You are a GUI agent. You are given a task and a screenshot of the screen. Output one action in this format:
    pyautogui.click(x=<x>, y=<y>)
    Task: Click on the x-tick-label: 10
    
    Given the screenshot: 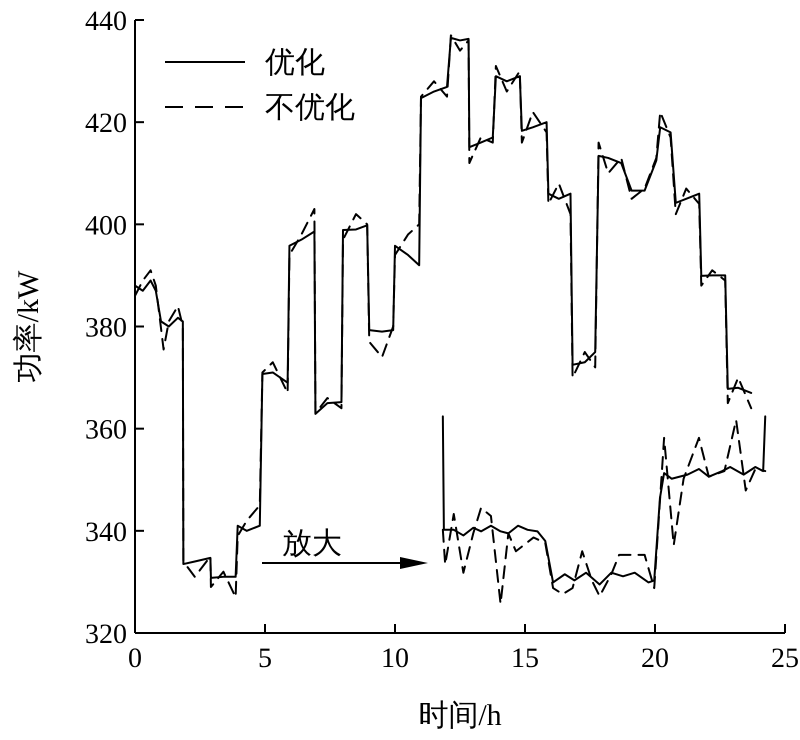 What is the action you would take?
    pyautogui.click(x=395, y=658)
    